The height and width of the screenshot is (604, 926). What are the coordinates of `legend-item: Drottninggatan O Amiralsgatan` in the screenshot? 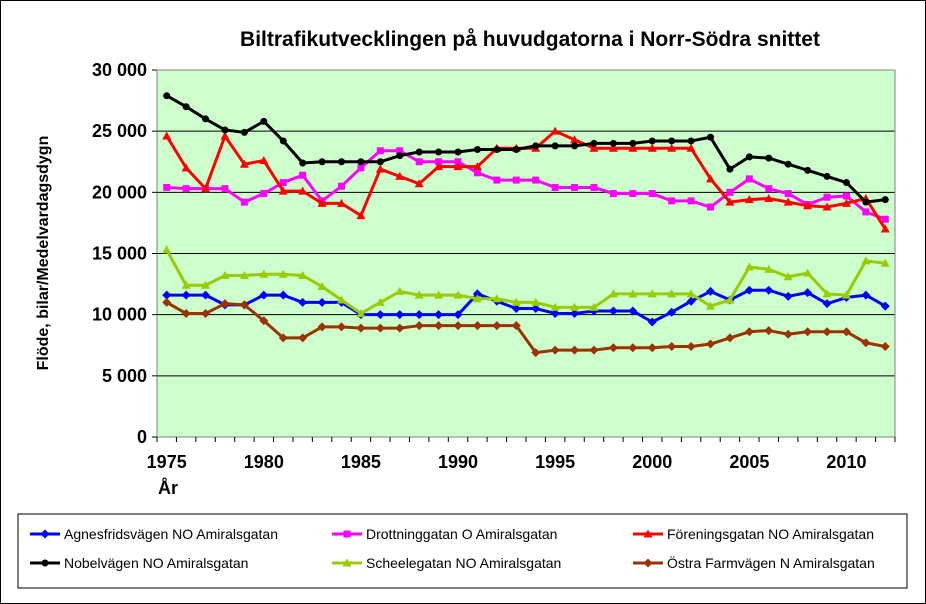 It's located at (444, 534).